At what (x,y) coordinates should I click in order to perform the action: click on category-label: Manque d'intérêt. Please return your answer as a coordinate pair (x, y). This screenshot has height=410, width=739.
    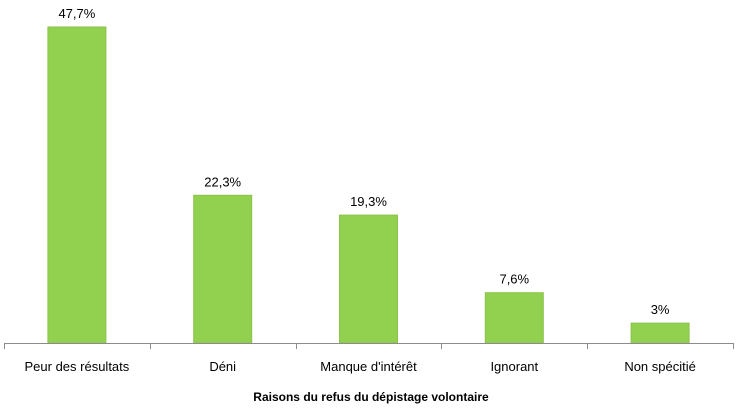
    Looking at the image, I should click on (368, 366).